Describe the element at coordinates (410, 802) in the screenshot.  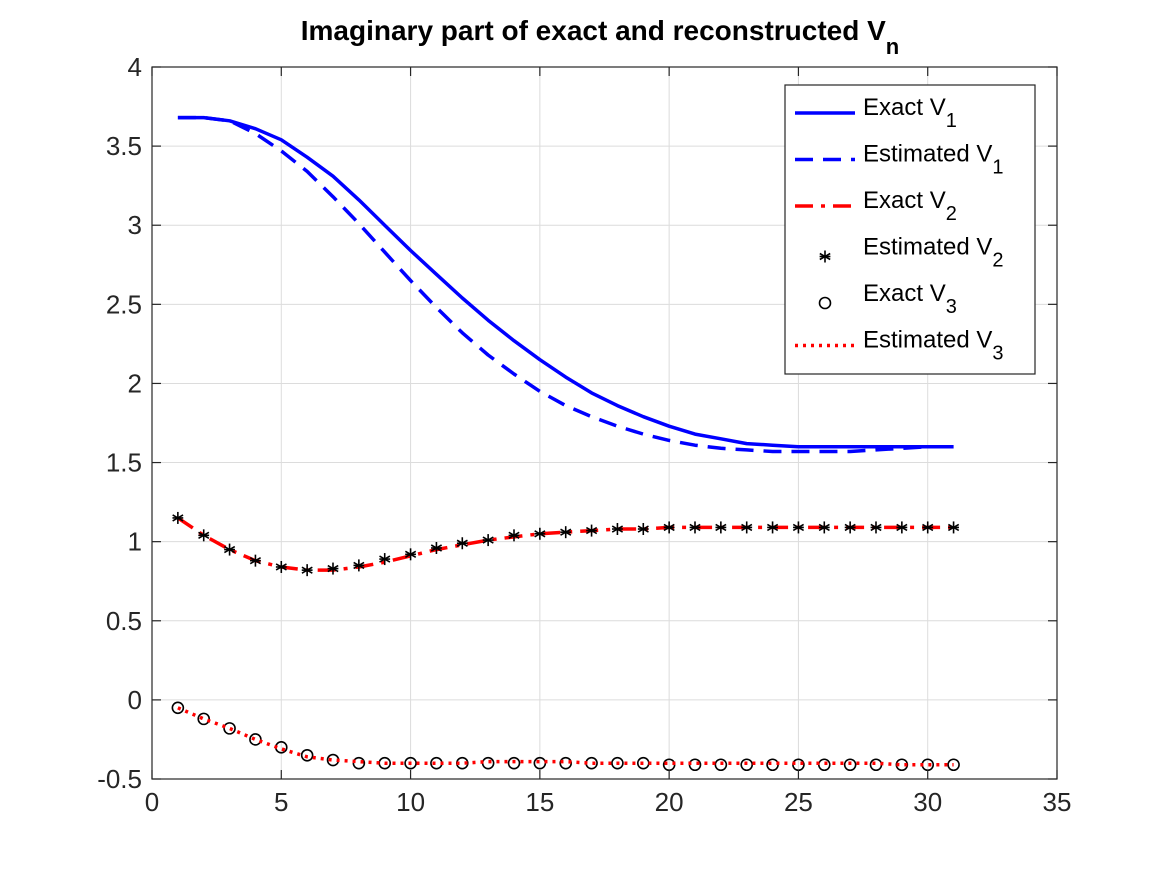
I see `x-tick-label: 10` at that location.